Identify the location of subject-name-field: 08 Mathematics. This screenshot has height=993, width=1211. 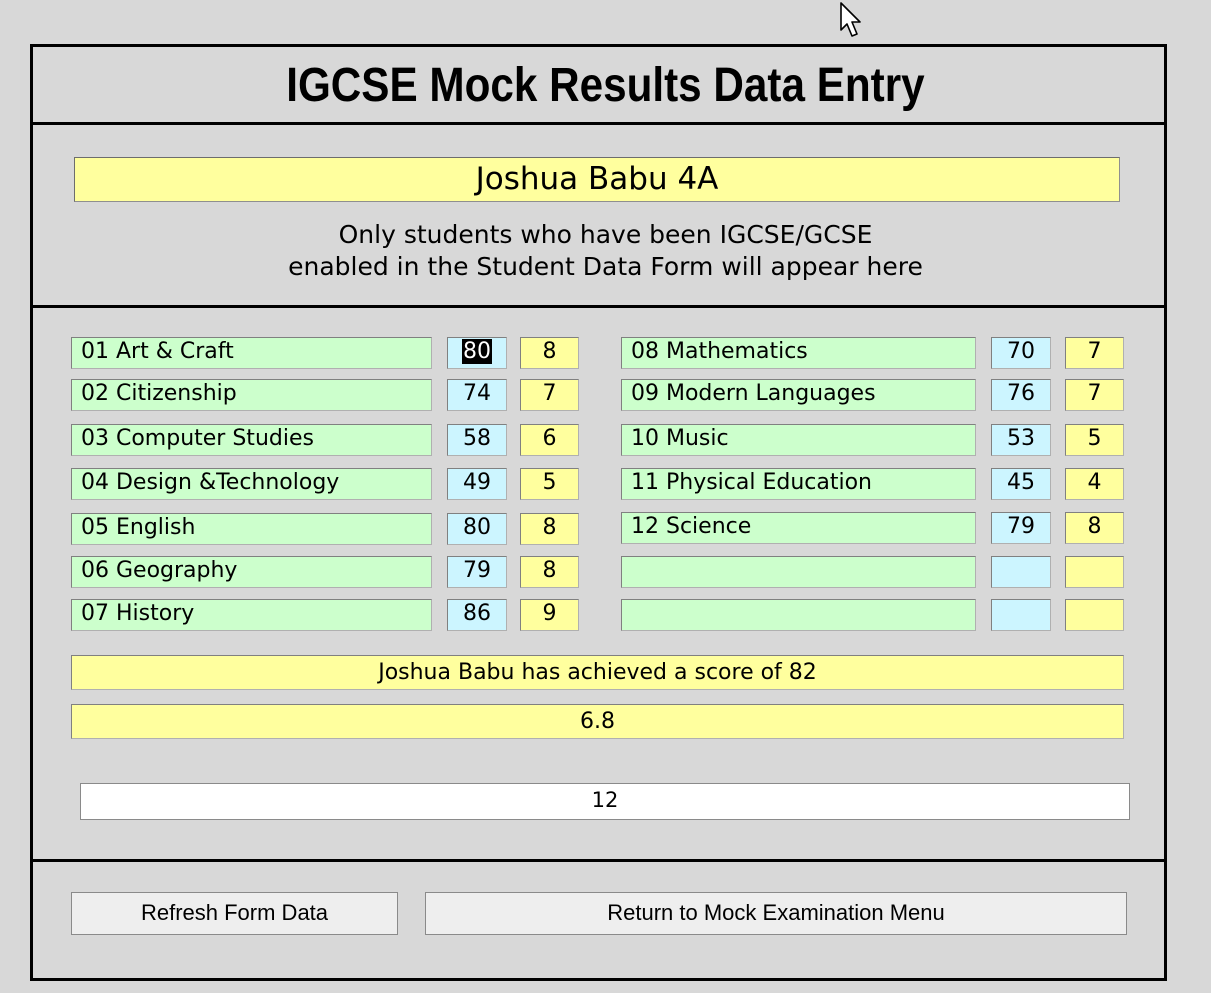
(798, 353).